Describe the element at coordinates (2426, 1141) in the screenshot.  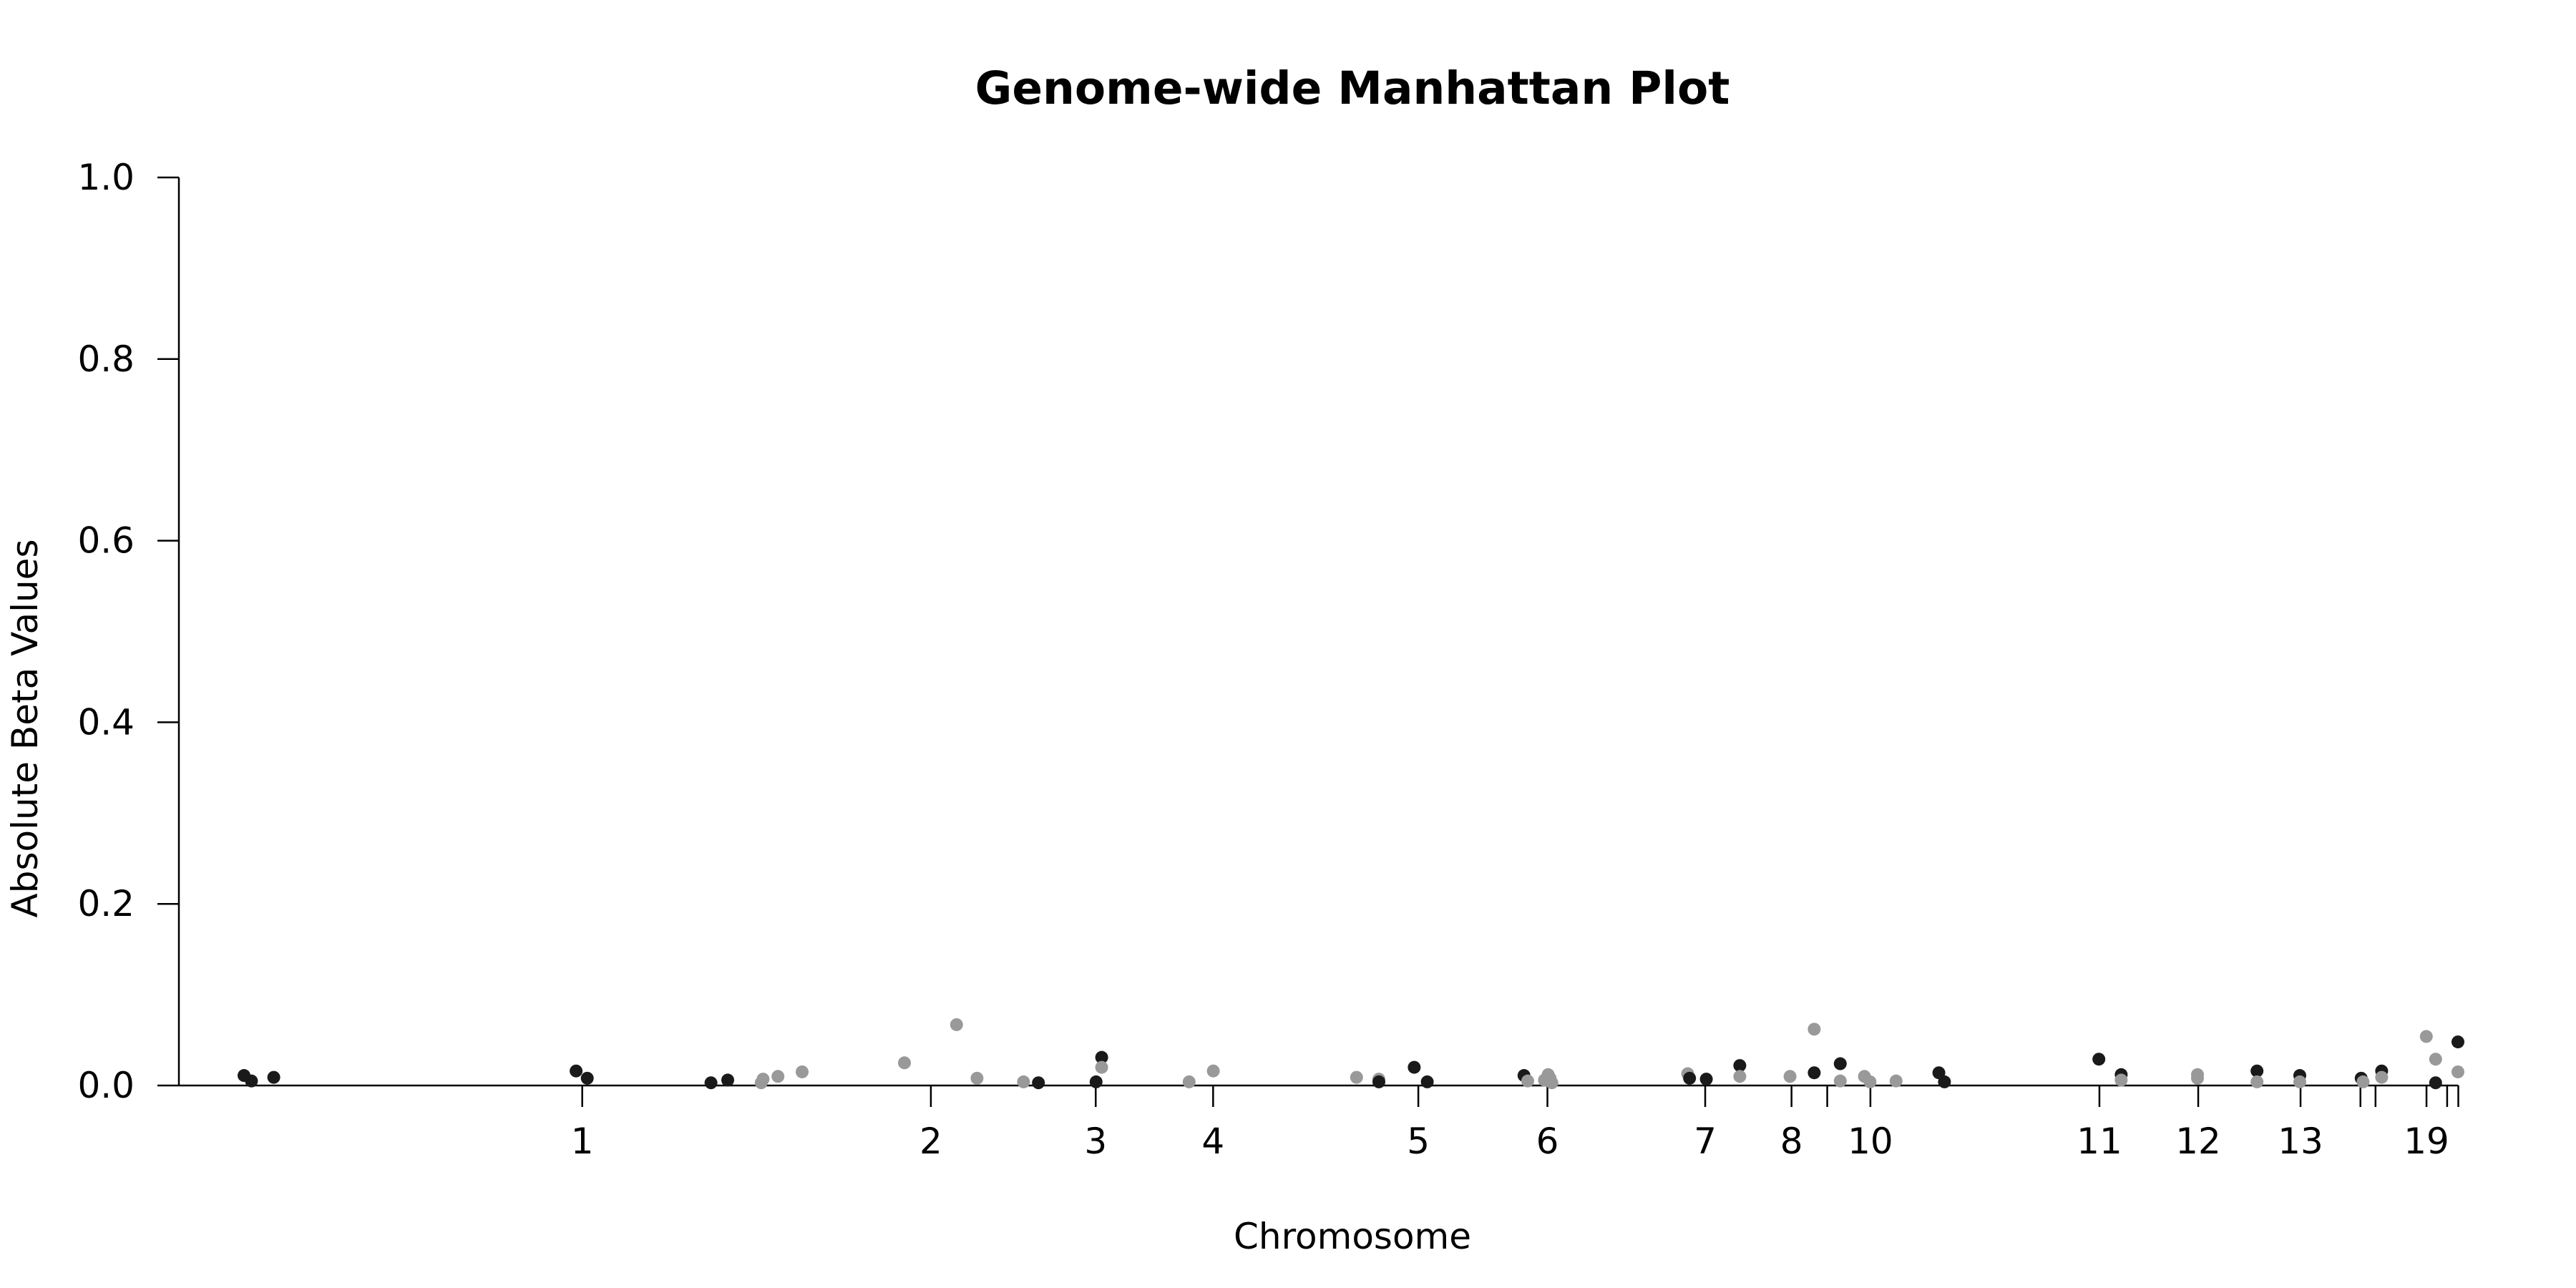
I see `x-tick-label: 19` at that location.